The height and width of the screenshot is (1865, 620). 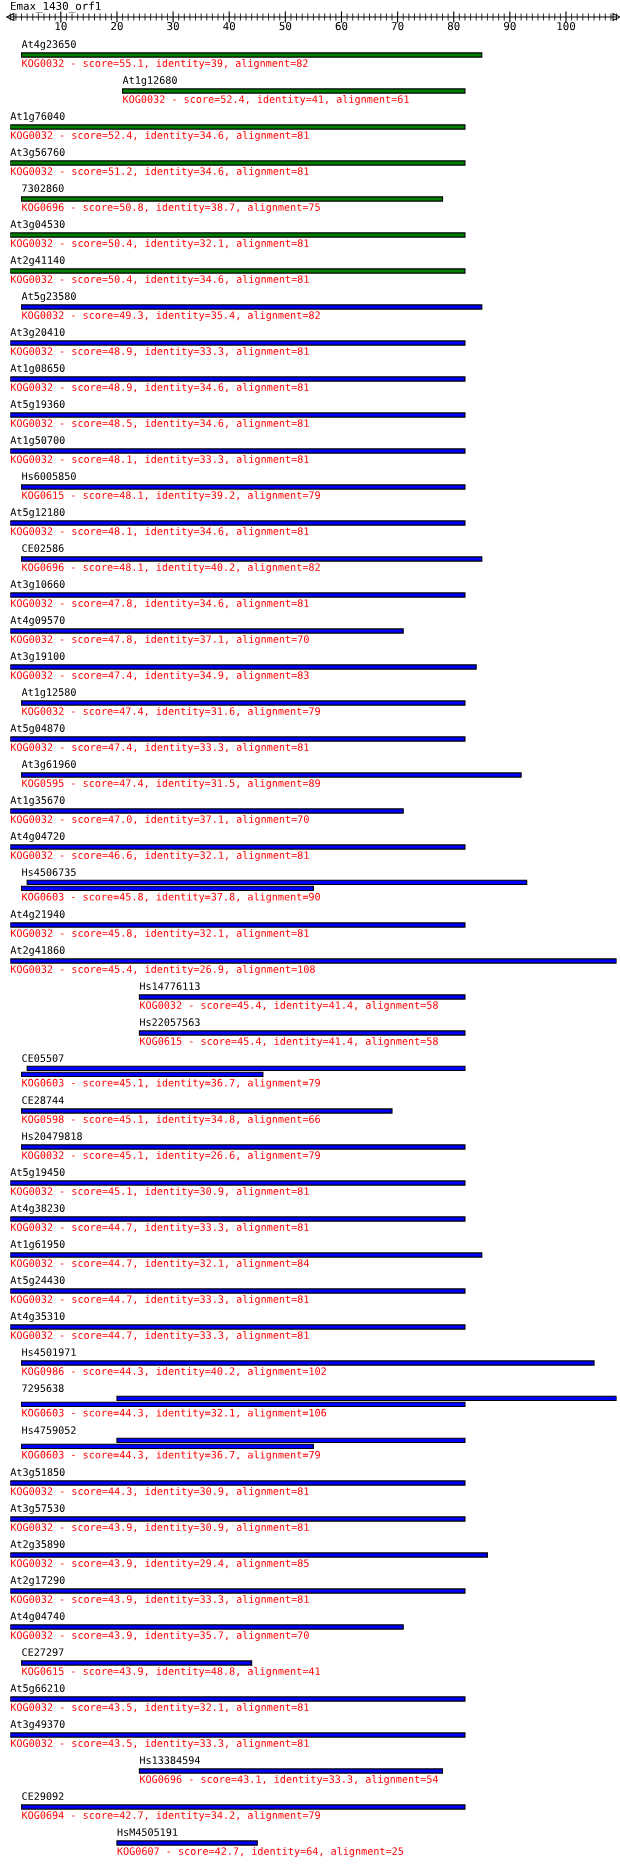 I want to click on y-tick-label: At4g35310, so click(x=37, y=1317).